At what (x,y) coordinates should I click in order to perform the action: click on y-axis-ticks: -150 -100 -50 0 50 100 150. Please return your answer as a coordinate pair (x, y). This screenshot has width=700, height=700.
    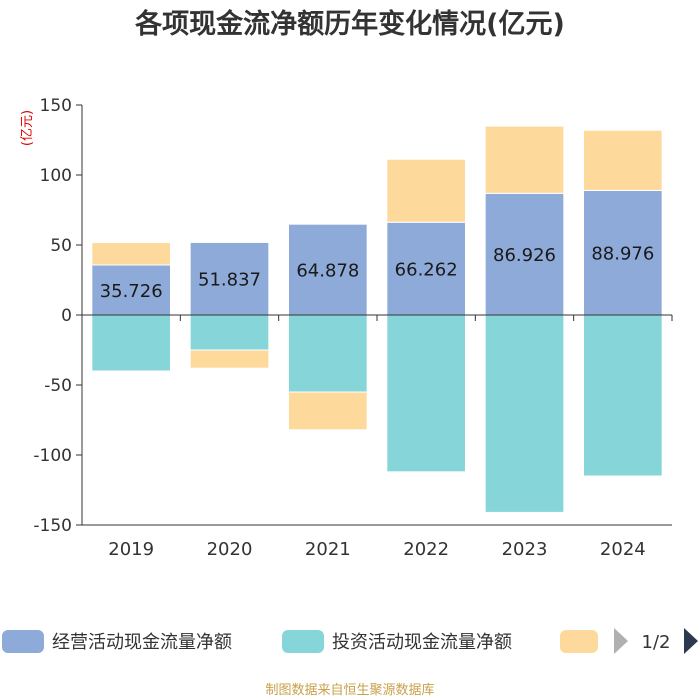
    Looking at the image, I should click on (57, 316).